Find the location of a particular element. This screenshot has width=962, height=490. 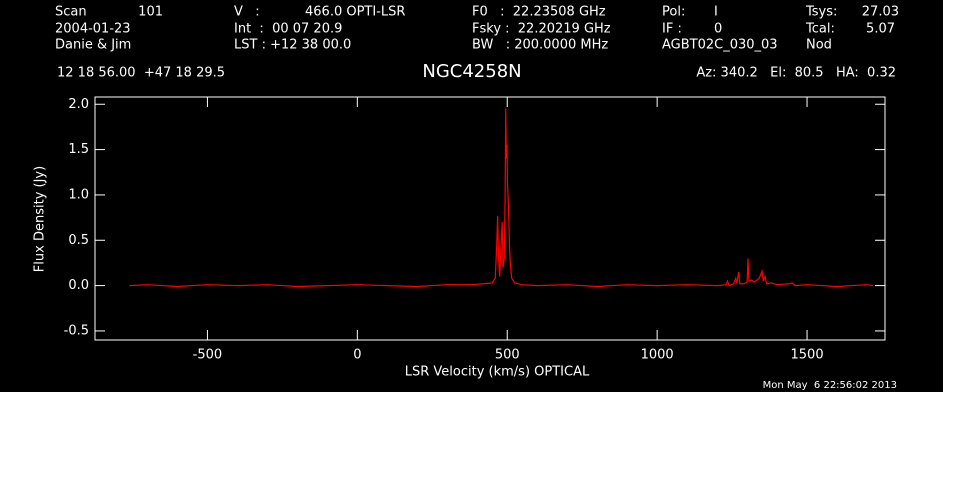

header-label: Tsys: is located at coordinates (821, 12).